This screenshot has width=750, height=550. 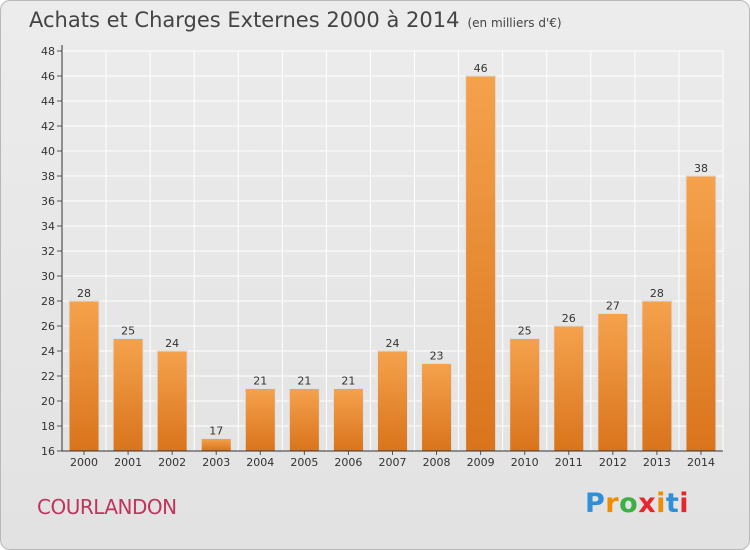 I want to click on x-tick-label: 2005, so click(x=304, y=462).